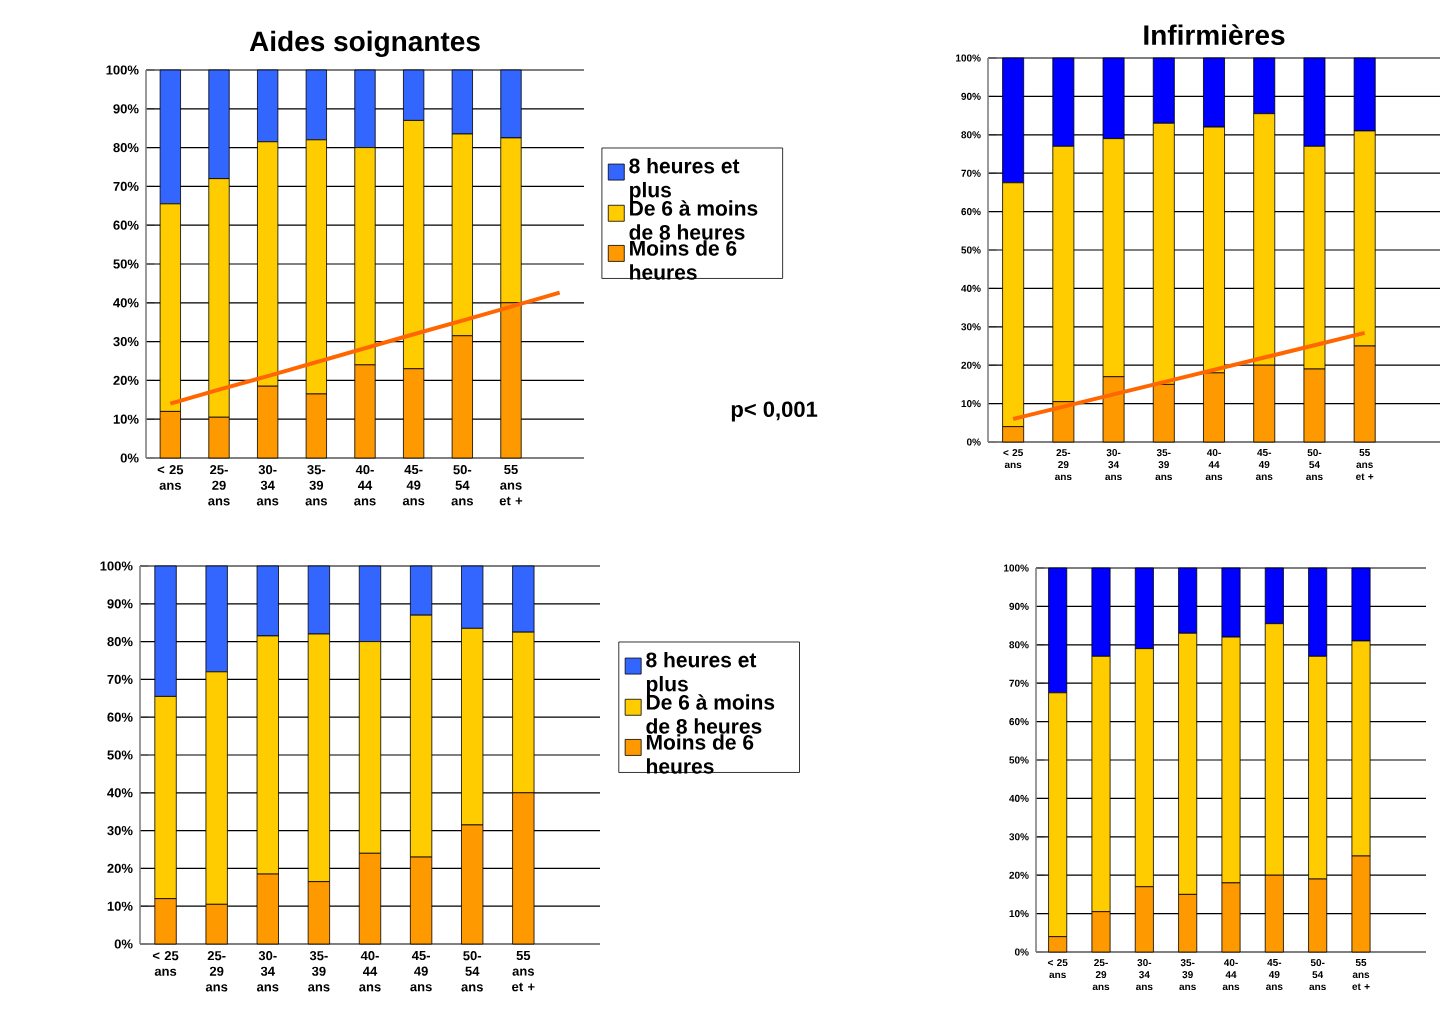 The image size is (1454, 1036). I want to click on text: p< 0,001, so click(774, 411).